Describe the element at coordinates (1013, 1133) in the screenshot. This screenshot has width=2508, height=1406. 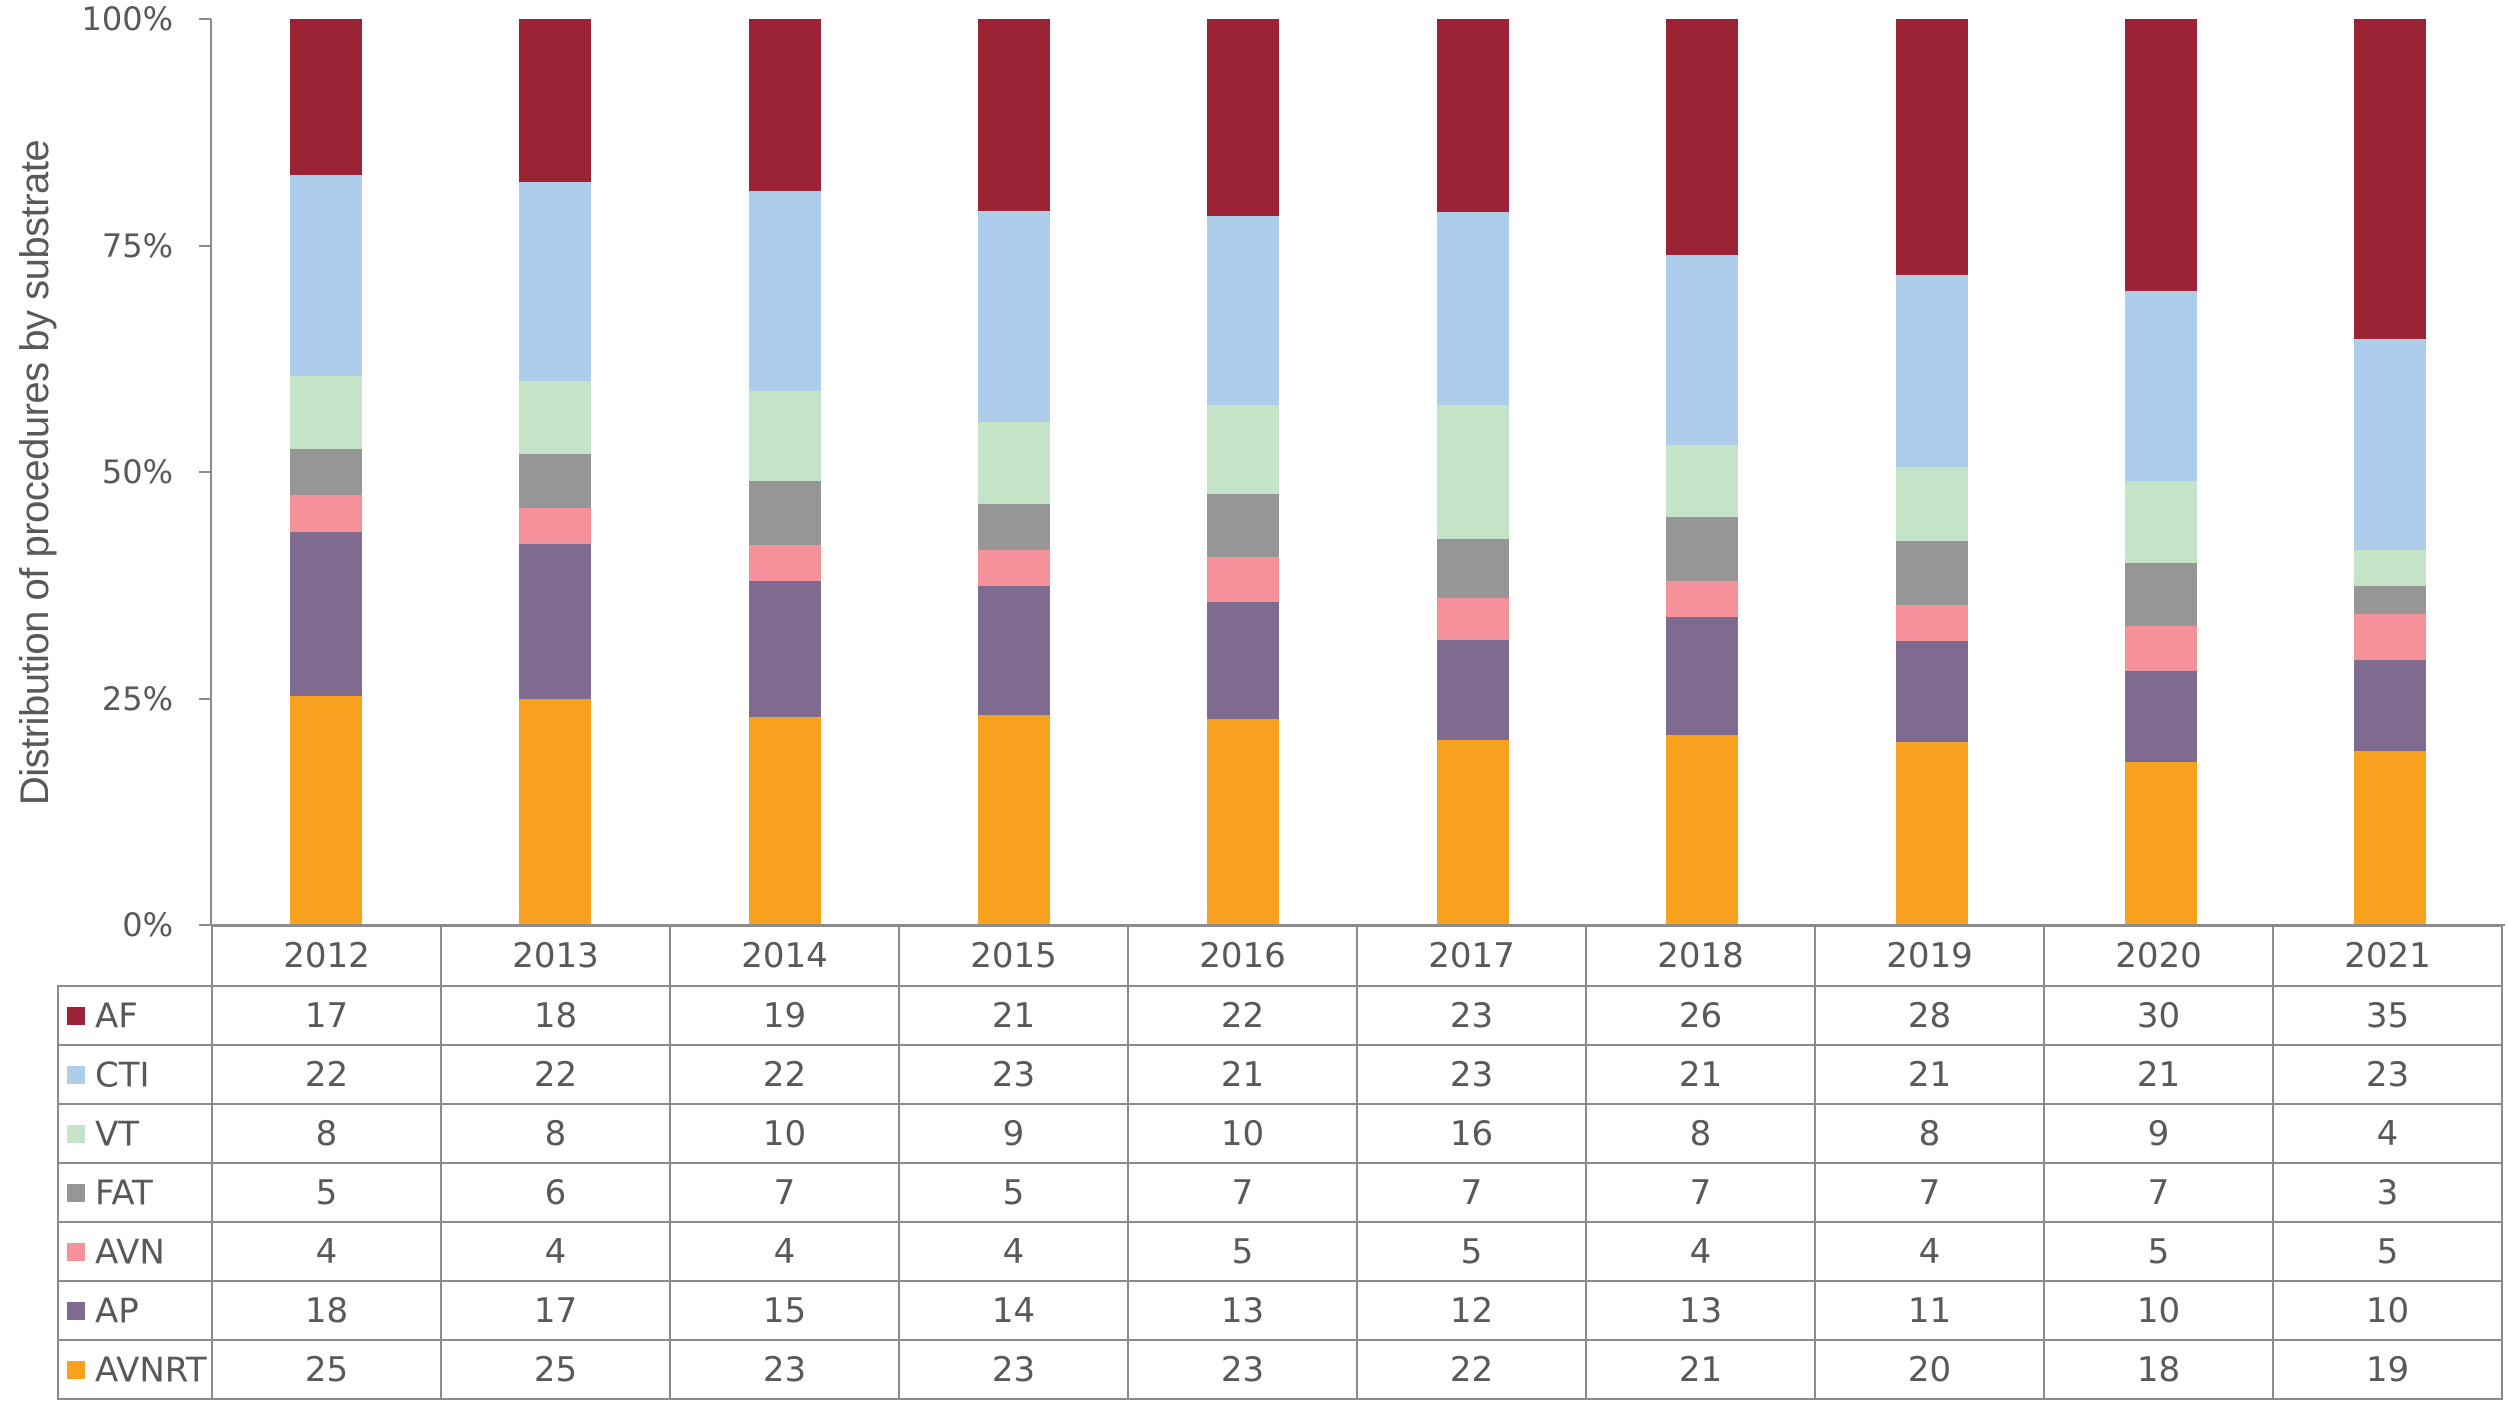
I see `table-cell: 9` at that location.